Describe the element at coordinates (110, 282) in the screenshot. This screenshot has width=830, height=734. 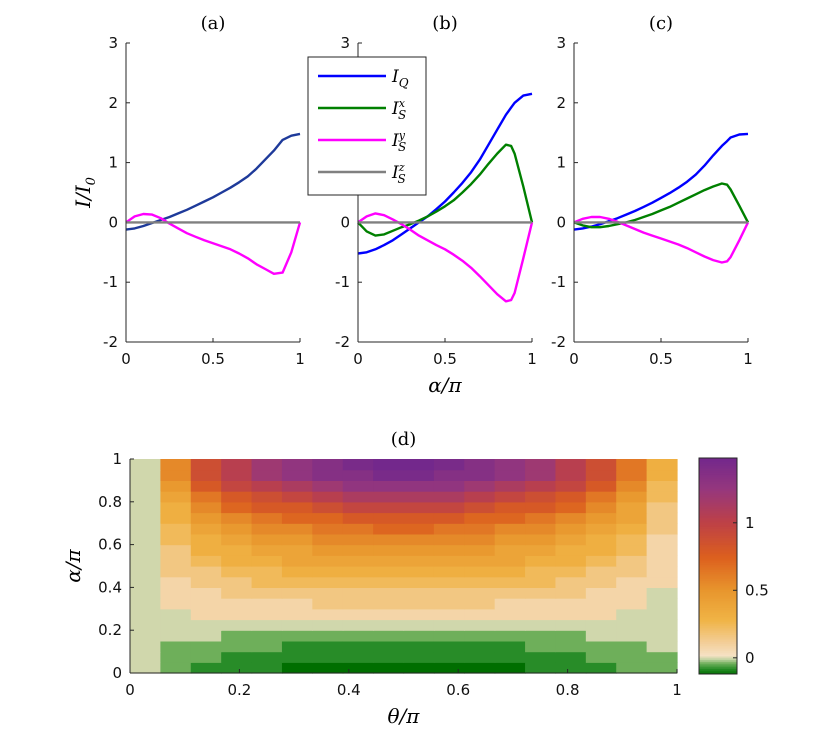
I see `y-tick-label: -1` at that location.